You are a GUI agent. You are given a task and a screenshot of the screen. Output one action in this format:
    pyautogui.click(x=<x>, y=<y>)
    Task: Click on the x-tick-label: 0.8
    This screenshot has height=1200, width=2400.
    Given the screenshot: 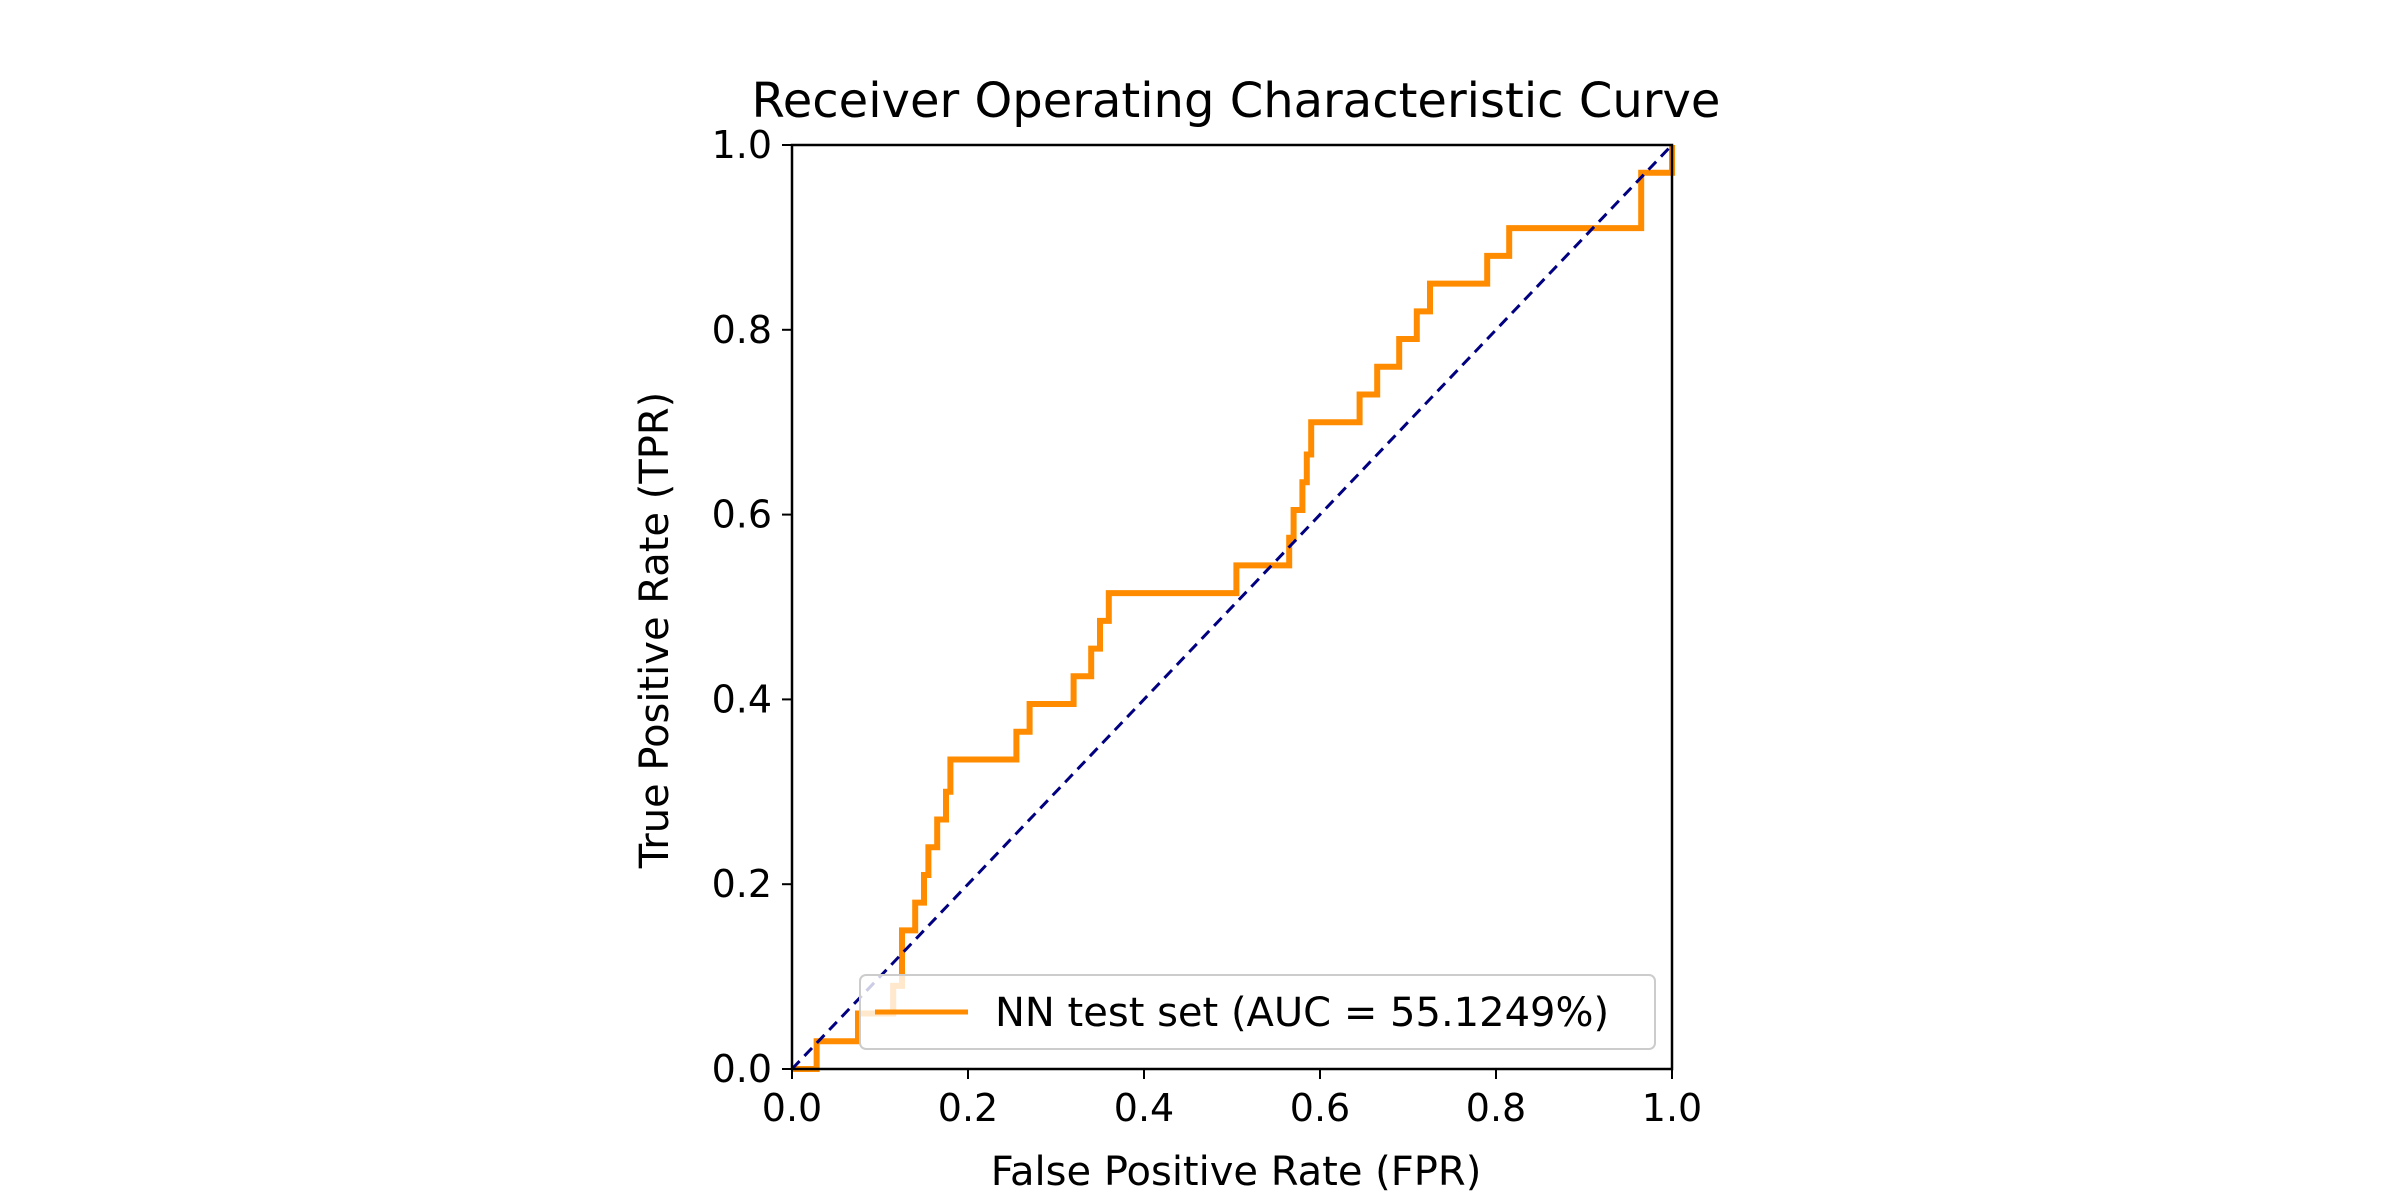 What is the action you would take?
    pyautogui.click(x=1496, y=1108)
    